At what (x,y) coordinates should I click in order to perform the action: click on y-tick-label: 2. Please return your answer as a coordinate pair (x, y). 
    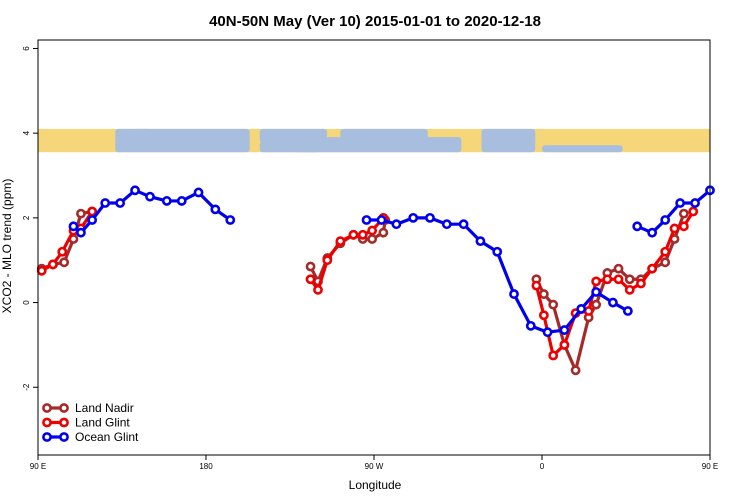
    Looking at the image, I should click on (26, 217).